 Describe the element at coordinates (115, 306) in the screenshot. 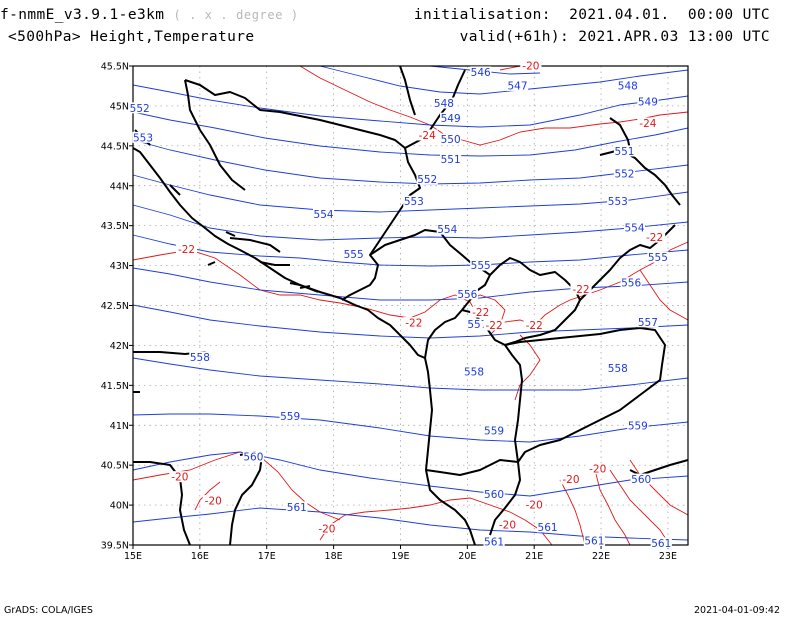

I see `lat-tick-label: 42.5N` at that location.